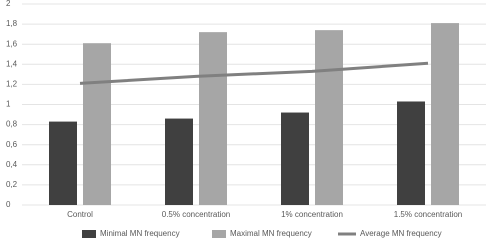  What do you see at coordinates (254, 73) in the screenshot?
I see `line` at bounding box center [254, 73].